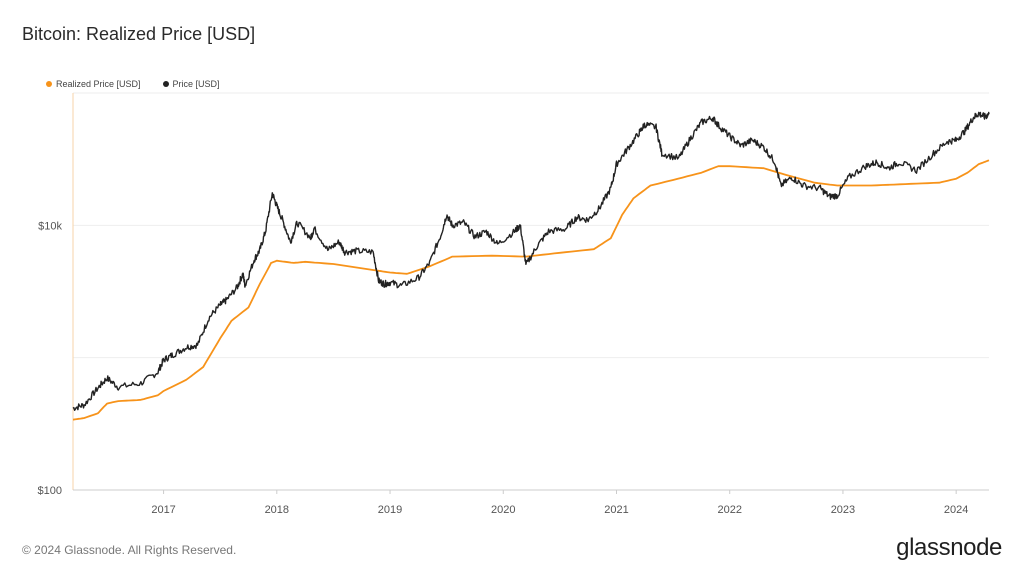  Describe the element at coordinates (277, 510) in the screenshot. I see `x-tick-label: 2018` at that location.